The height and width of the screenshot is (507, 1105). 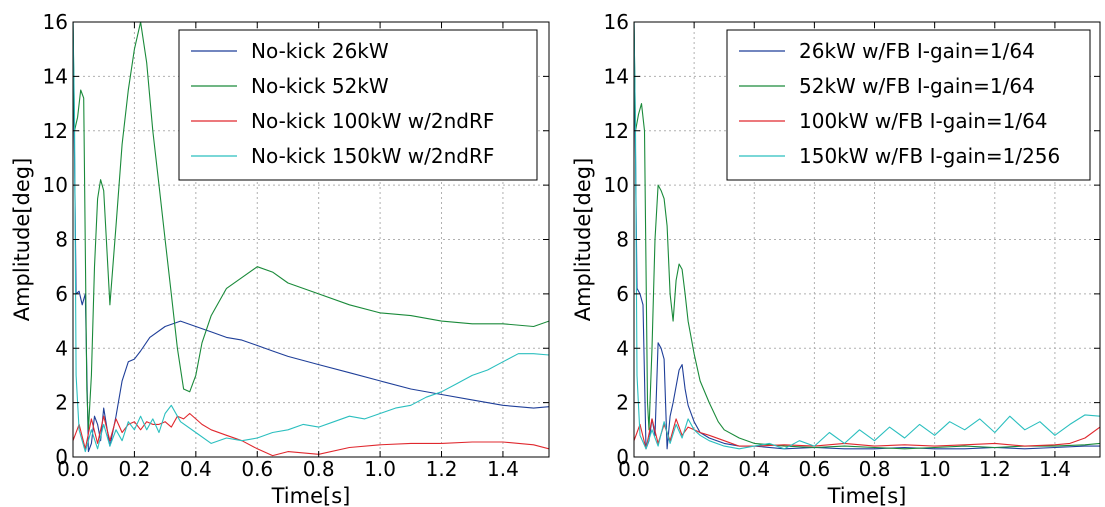 What do you see at coordinates (917, 51) in the screenshot?
I see `legend-label: 26kW w/FB I-gain=1/64` at bounding box center [917, 51].